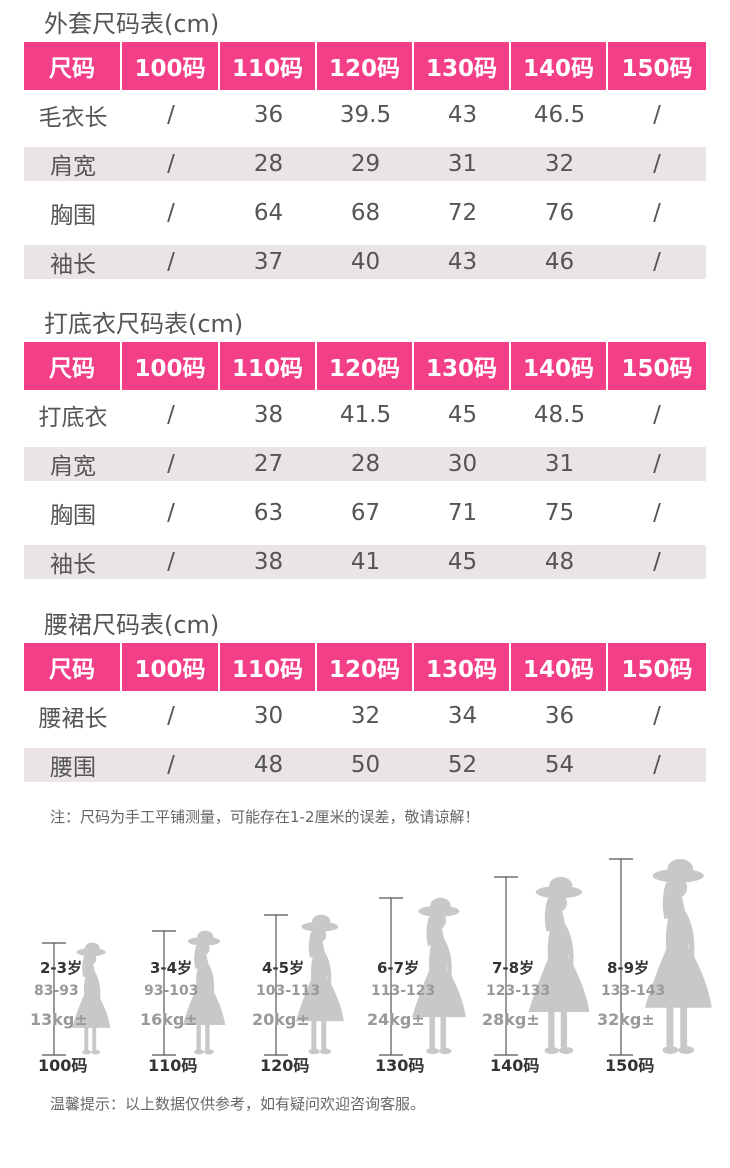 The width and height of the screenshot is (730, 1168). What do you see at coordinates (462, 764) in the screenshot?
I see `table-cell: 52` at bounding box center [462, 764].